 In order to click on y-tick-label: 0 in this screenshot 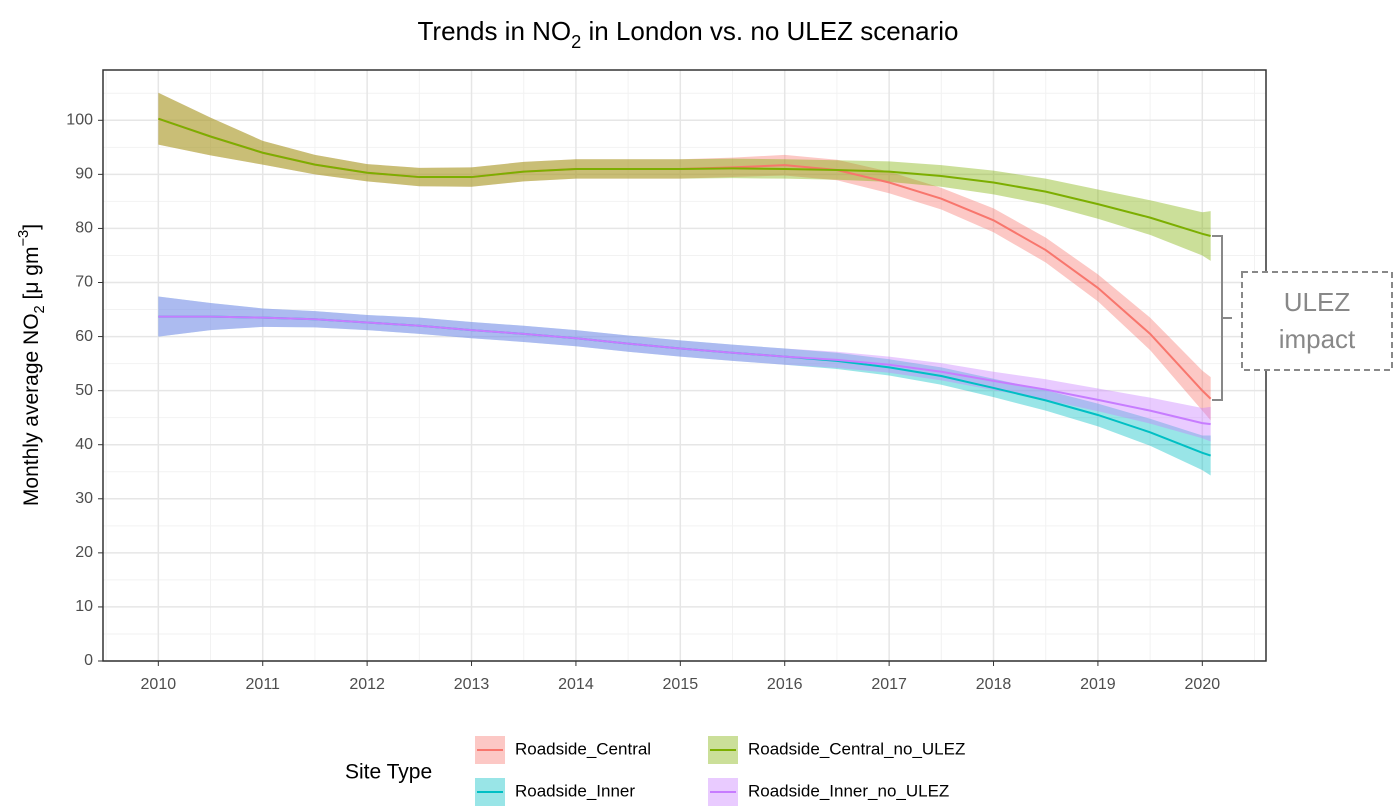, I will do `click(88, 660)`.